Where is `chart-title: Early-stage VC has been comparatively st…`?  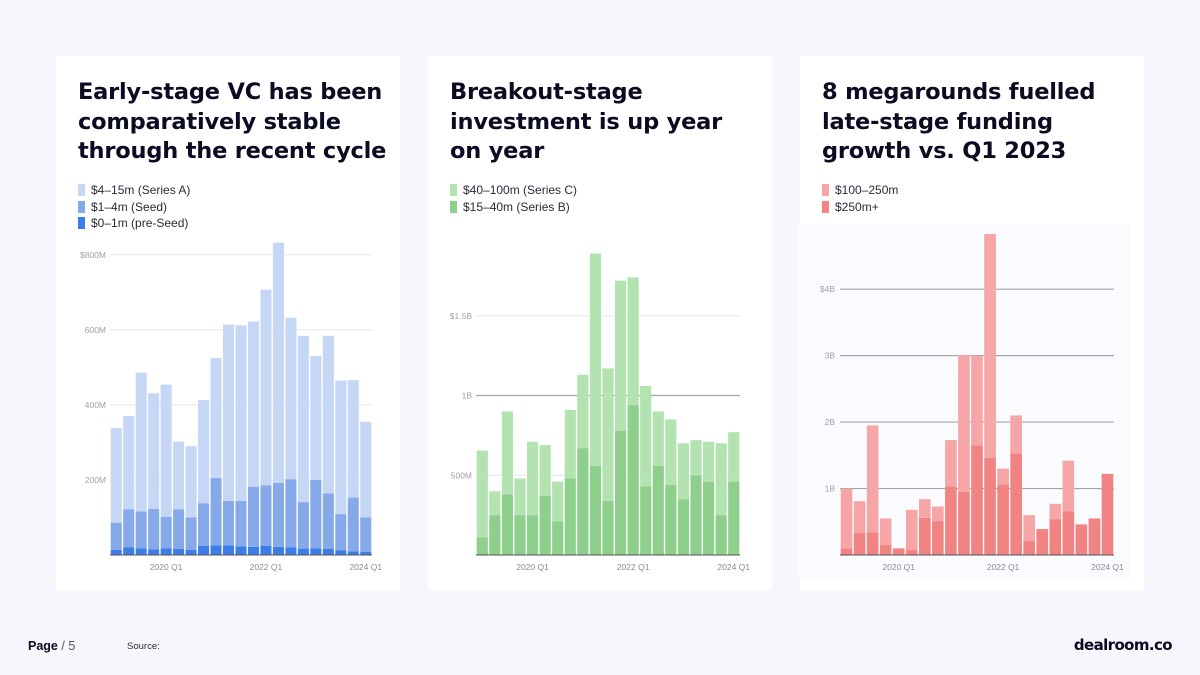
chart-title: Early-stage VC has been comparatively st… is located at coordinates (232, 121).